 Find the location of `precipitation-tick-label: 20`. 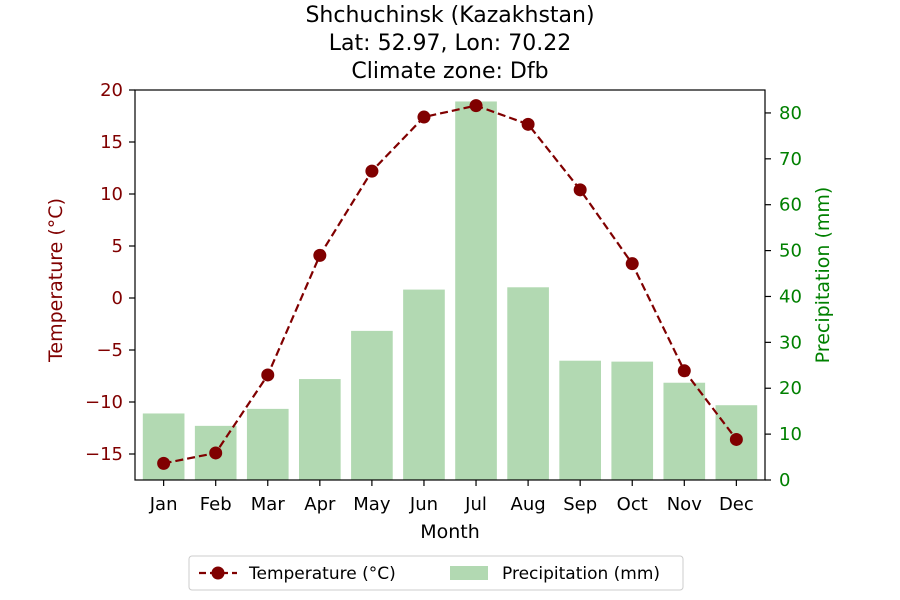

precipitation-tick-label: 20 is located at coordinates (790, 388).